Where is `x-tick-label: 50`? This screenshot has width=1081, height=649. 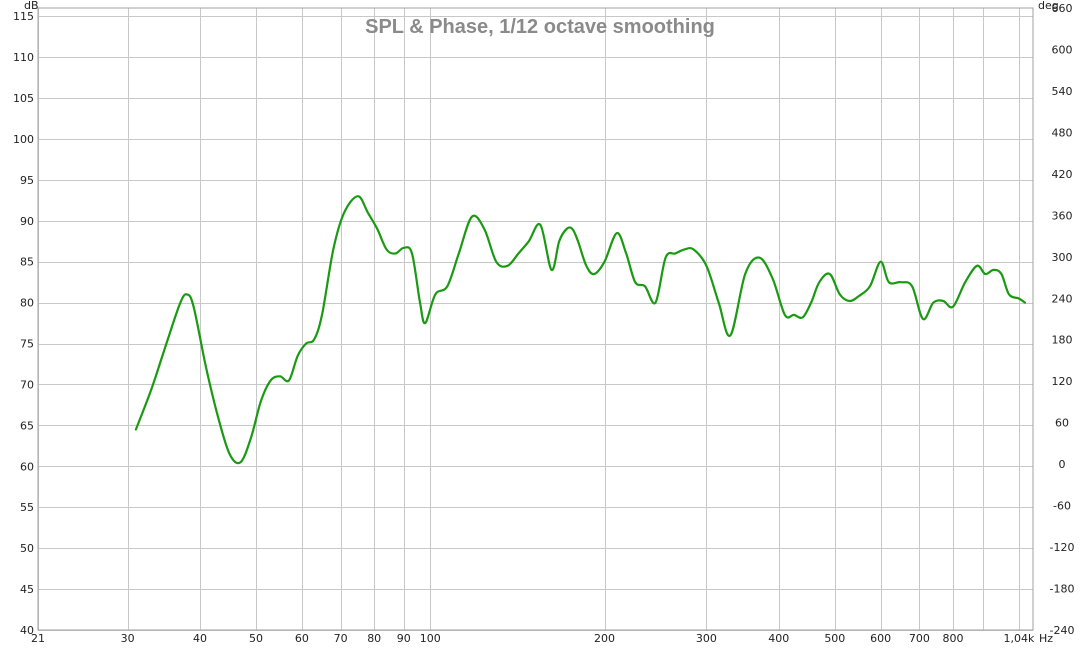 x-tick-label: 50 is located at coordinates (256, 638).